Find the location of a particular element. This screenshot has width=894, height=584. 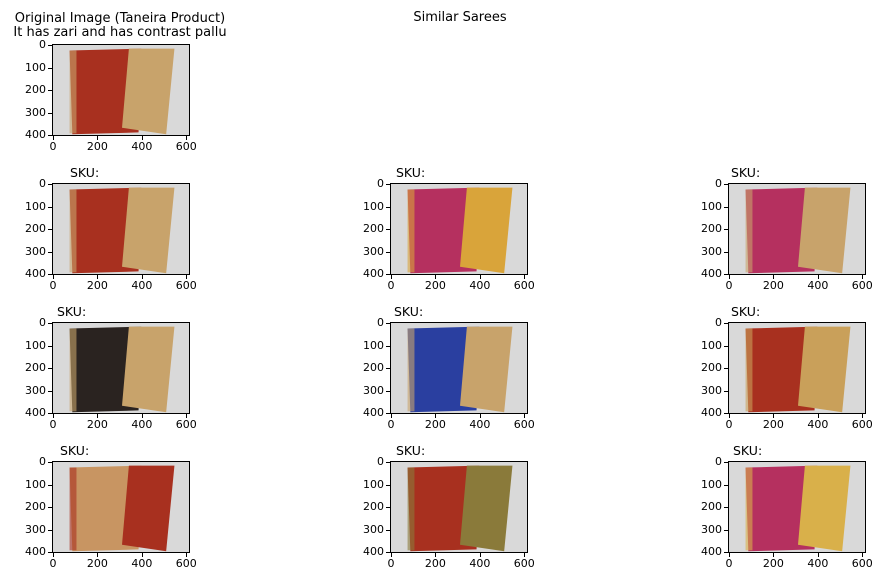

similar-sarees-title: Similar Sarees is located at coordinates (460, 17).